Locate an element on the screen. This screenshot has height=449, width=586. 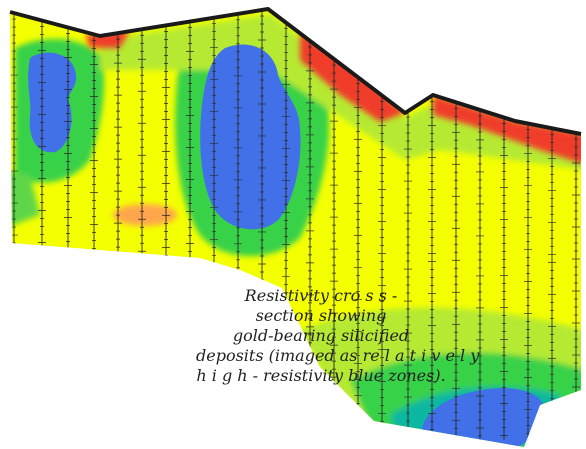
caption-line-1: Resistivity cro s s - is located at coordinates (321, 295).